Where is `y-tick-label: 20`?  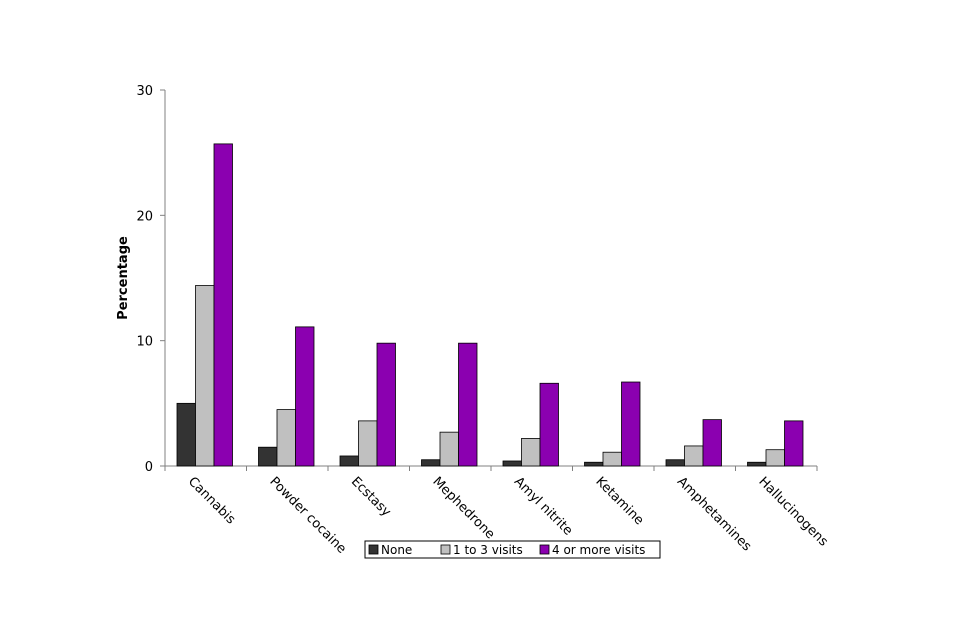 y-tick-label: 20 is located at coordinates (144, 216).